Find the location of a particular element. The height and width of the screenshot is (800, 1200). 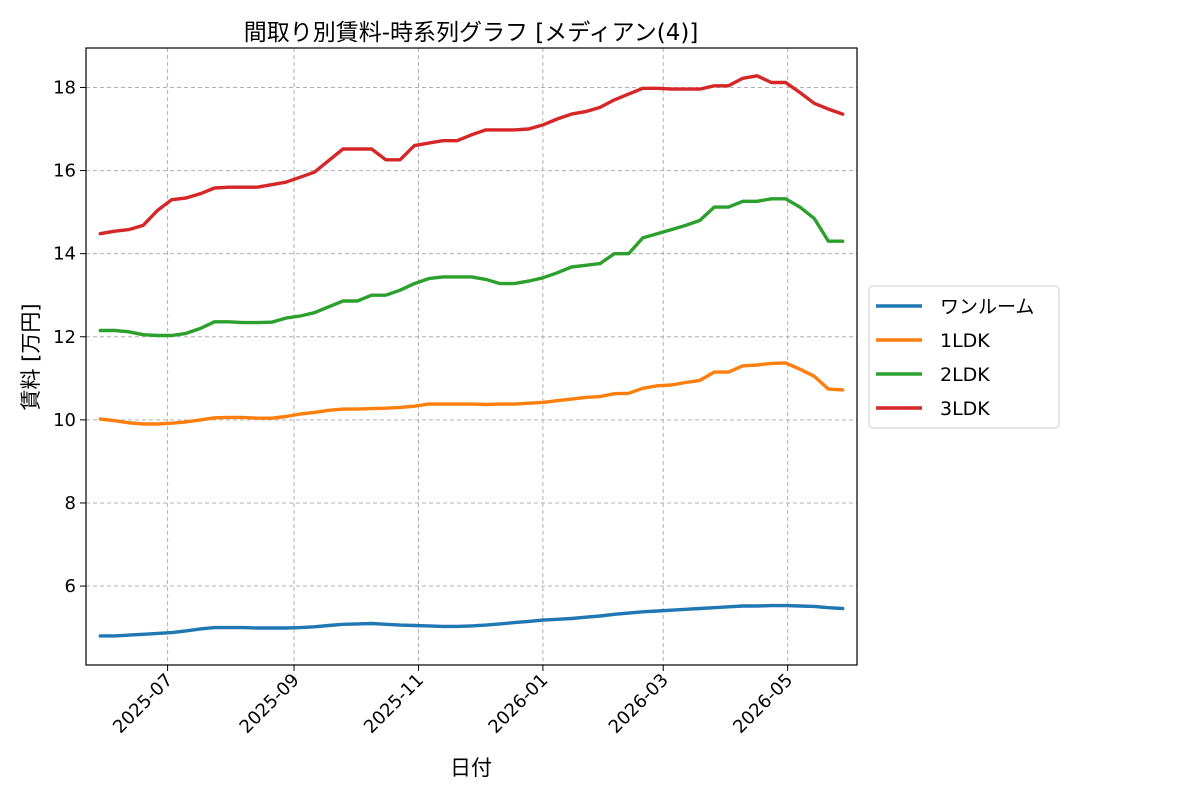

x-axis-label: 日付 is located at coordinates (471, 768).